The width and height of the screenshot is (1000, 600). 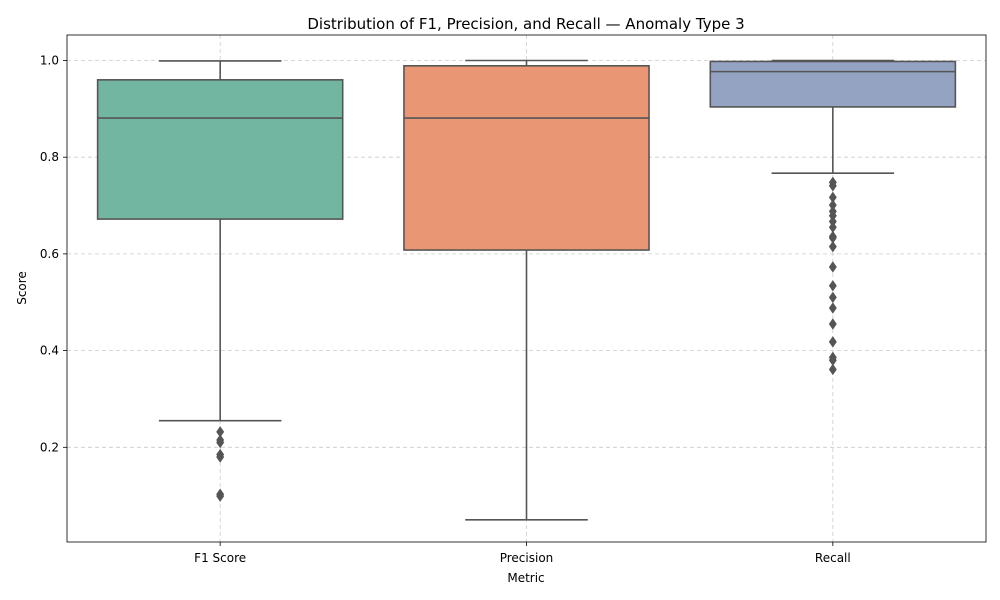 What do you see at coordinates (833, 558) in the screenshot?
I see `x-tick-label: Recall` at bounding box center [833, 558].